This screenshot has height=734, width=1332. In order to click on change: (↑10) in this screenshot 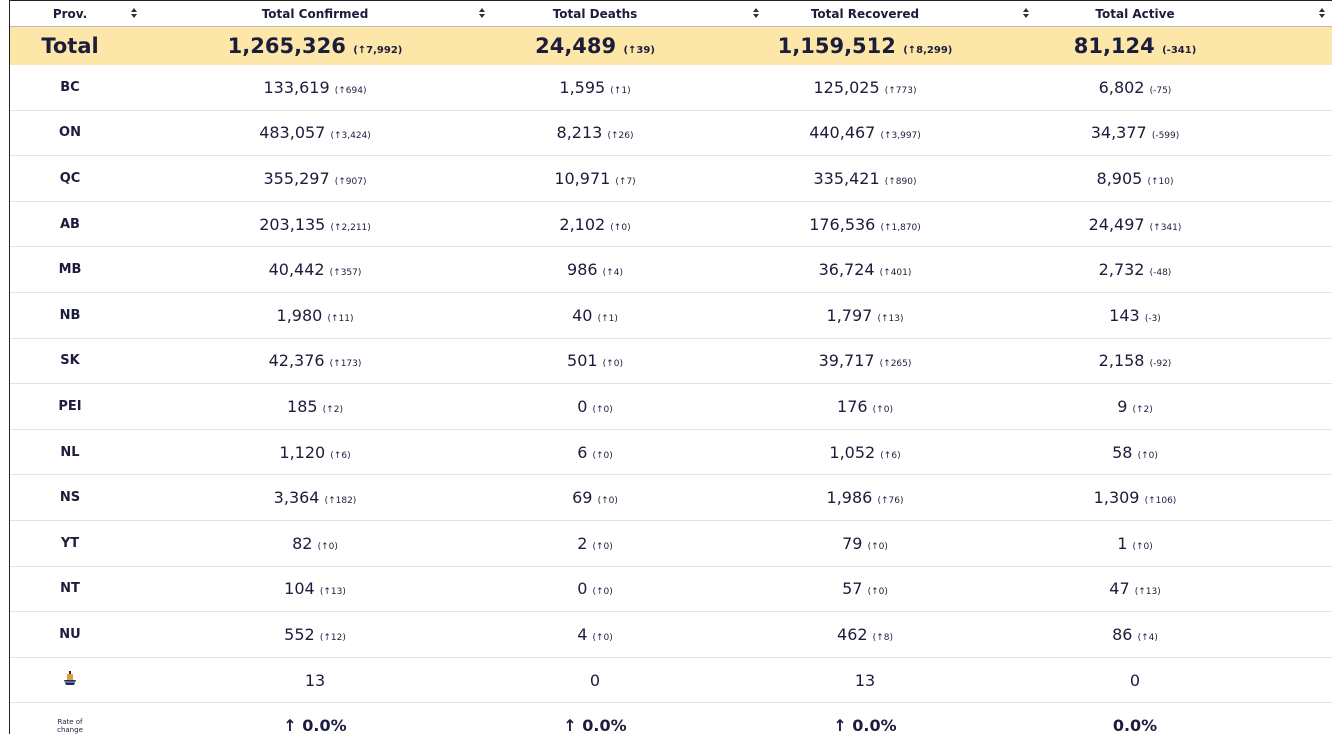, I will do `click(1160, 181)`.